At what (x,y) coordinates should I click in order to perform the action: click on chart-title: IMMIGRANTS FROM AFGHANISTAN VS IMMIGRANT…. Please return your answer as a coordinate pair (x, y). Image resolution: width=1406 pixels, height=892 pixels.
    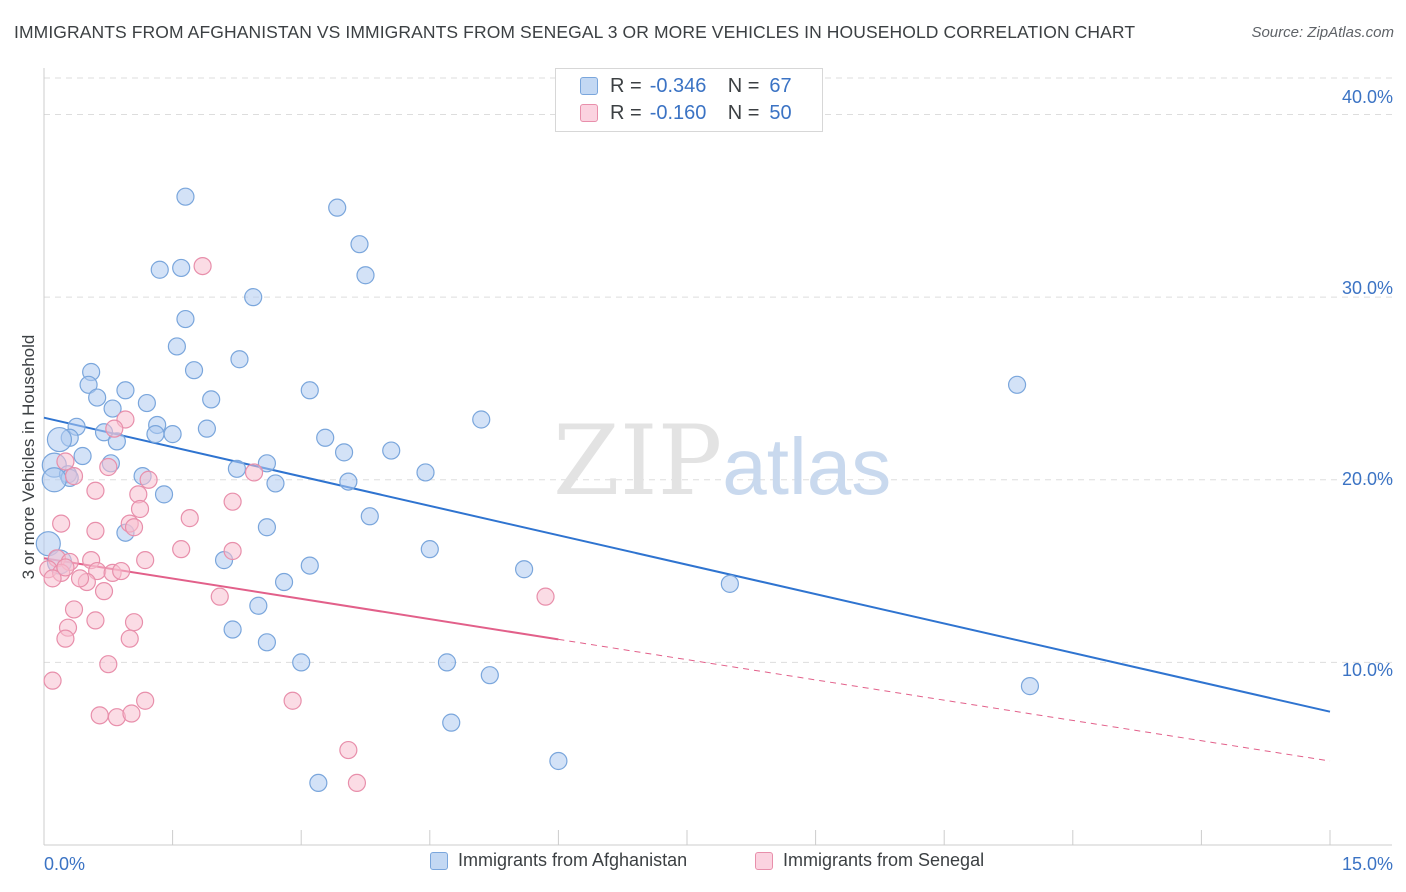
    Looking at the image, I should click on (575, 32).